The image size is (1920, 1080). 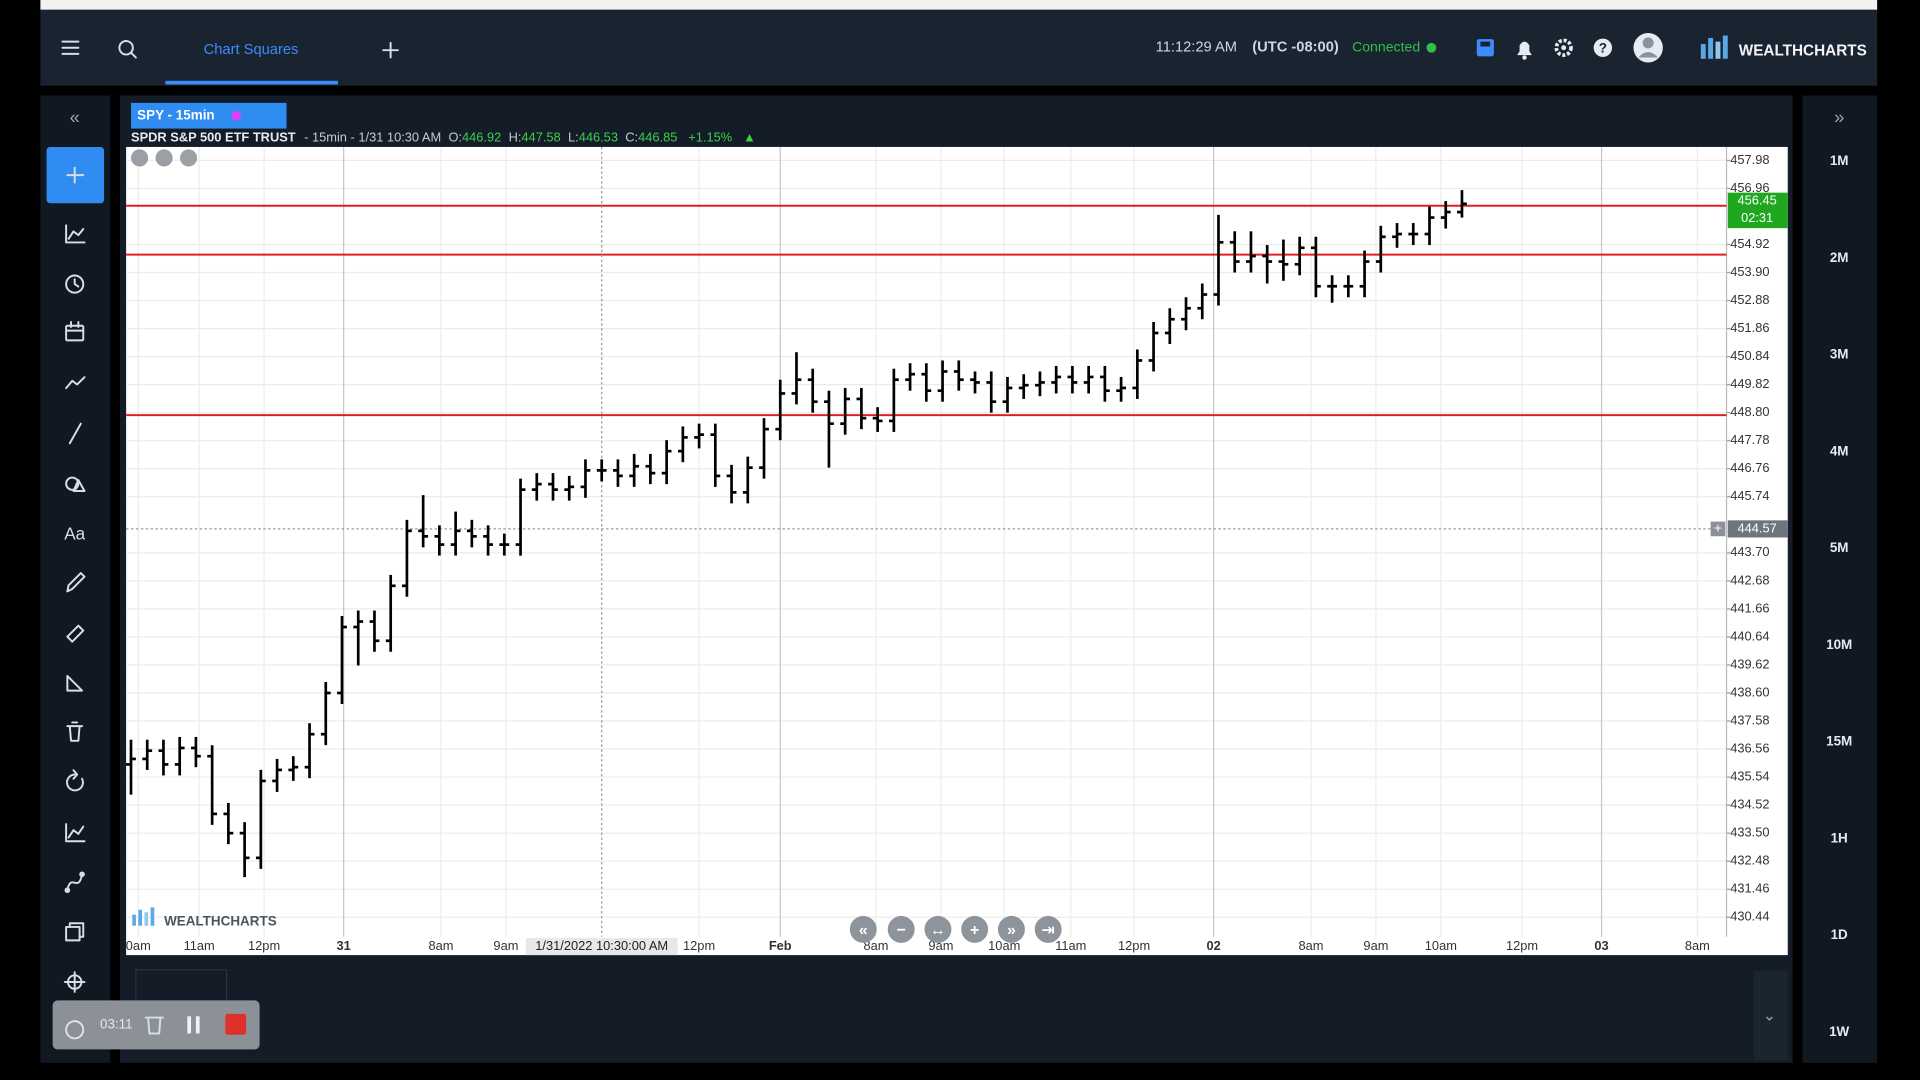 What do you see at coordinates (901, 929) in the screenshot?
I see `nav-zoom-out` at bounding box center [901, 929].